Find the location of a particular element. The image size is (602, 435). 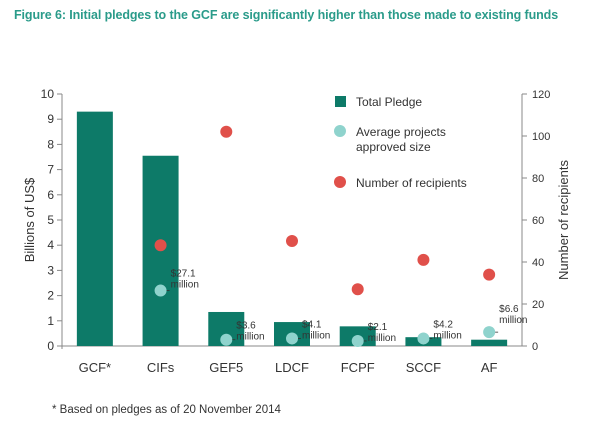

left-tick-label: 8 is located at coordinates (50, 144).